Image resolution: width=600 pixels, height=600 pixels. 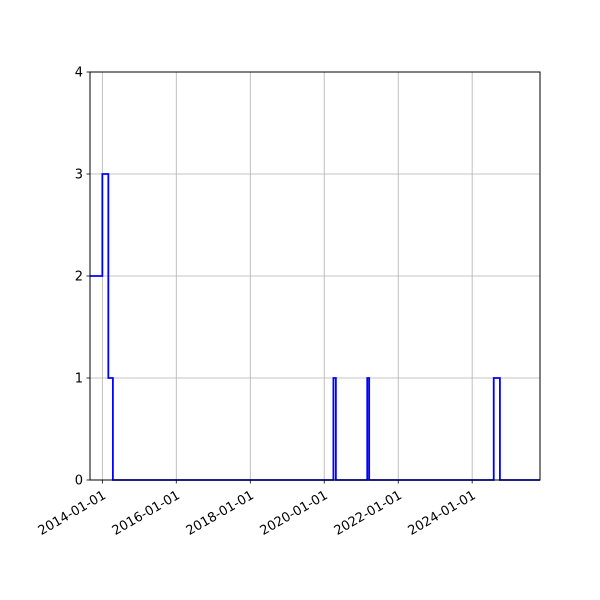 I want to click on y-axis: 0 1 2 3 4, so click(x=82, y=277).